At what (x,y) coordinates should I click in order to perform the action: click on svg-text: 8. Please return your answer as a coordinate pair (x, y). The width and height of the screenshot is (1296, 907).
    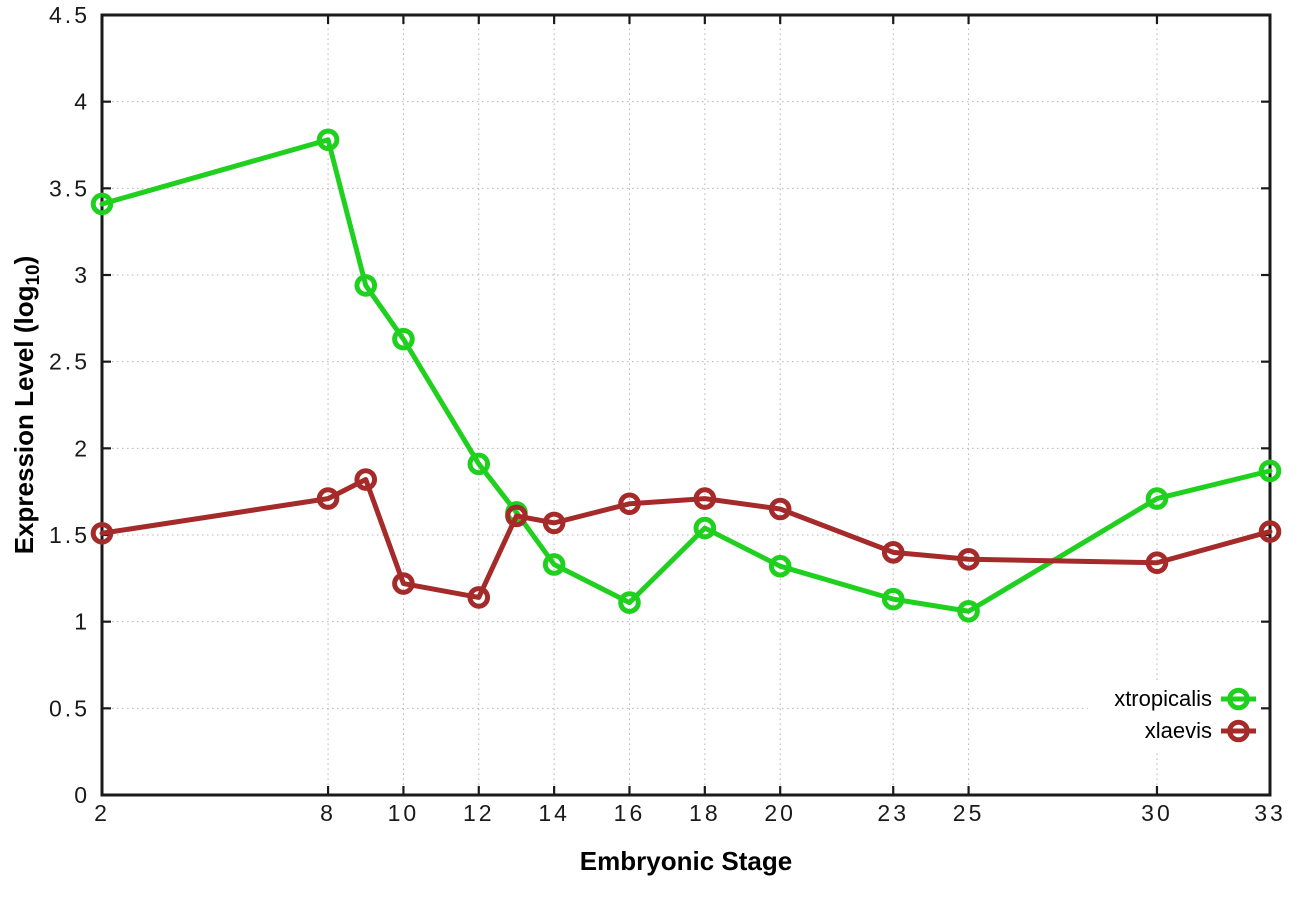
    Looking at the image, I should click on (328, 813).